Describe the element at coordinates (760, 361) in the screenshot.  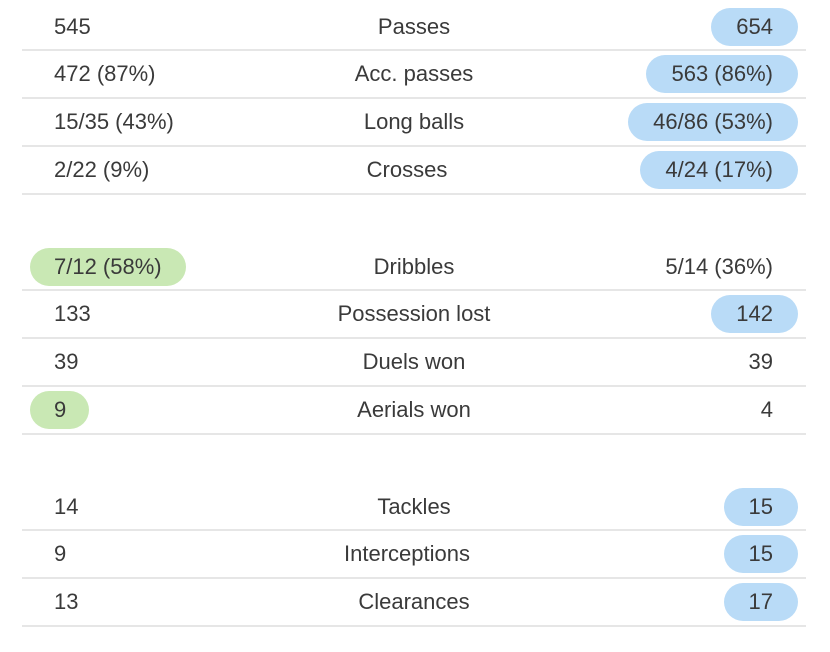
I see `away-value: 39` at that location.